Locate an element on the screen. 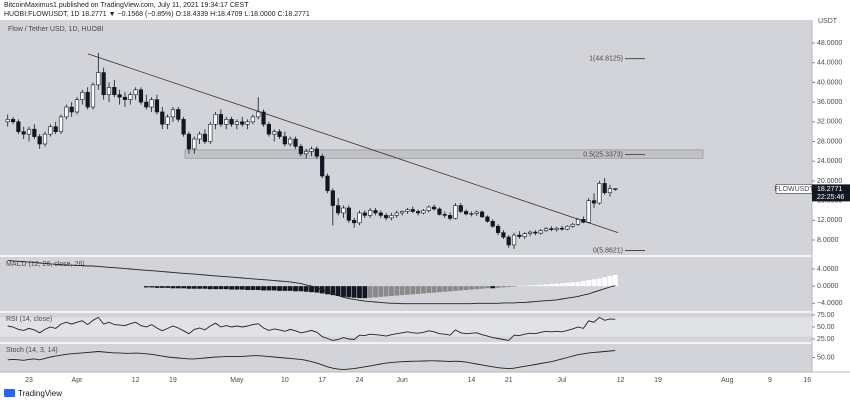 This screenshot has width=850, height=403. pane-label: Stoch (14, 3, 14) is located at coordinates (32, 350).